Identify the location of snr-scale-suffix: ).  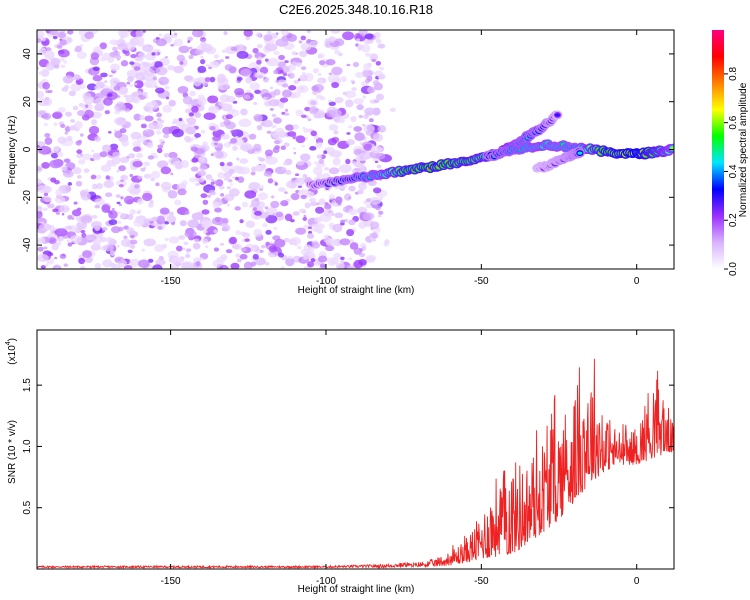
(12, 339).